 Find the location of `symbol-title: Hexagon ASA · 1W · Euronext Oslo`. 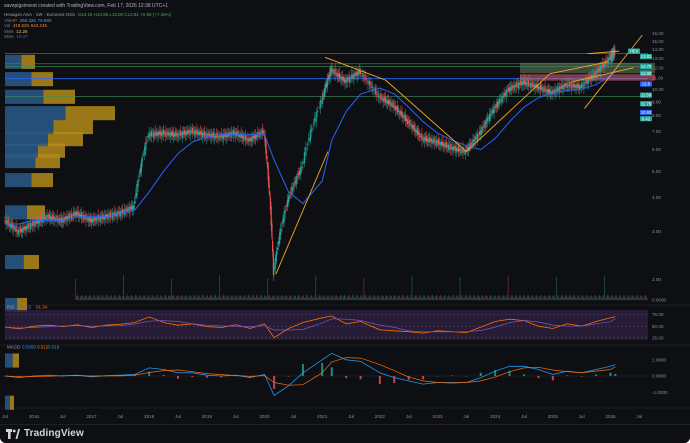

symbol-title: Hexagon ASA · 1W · Euronext Oslo is located at coordinates (40, 14).